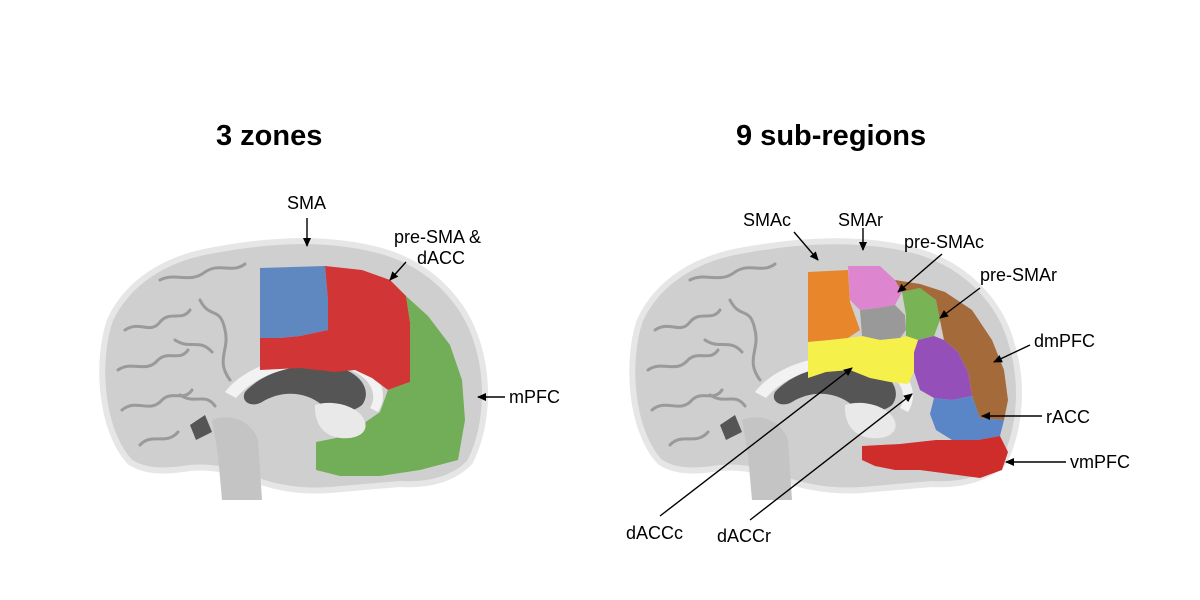  Describe the element at coordinates (767, 220) in the screenshot. I see `label-smac: SMAc` at that location.